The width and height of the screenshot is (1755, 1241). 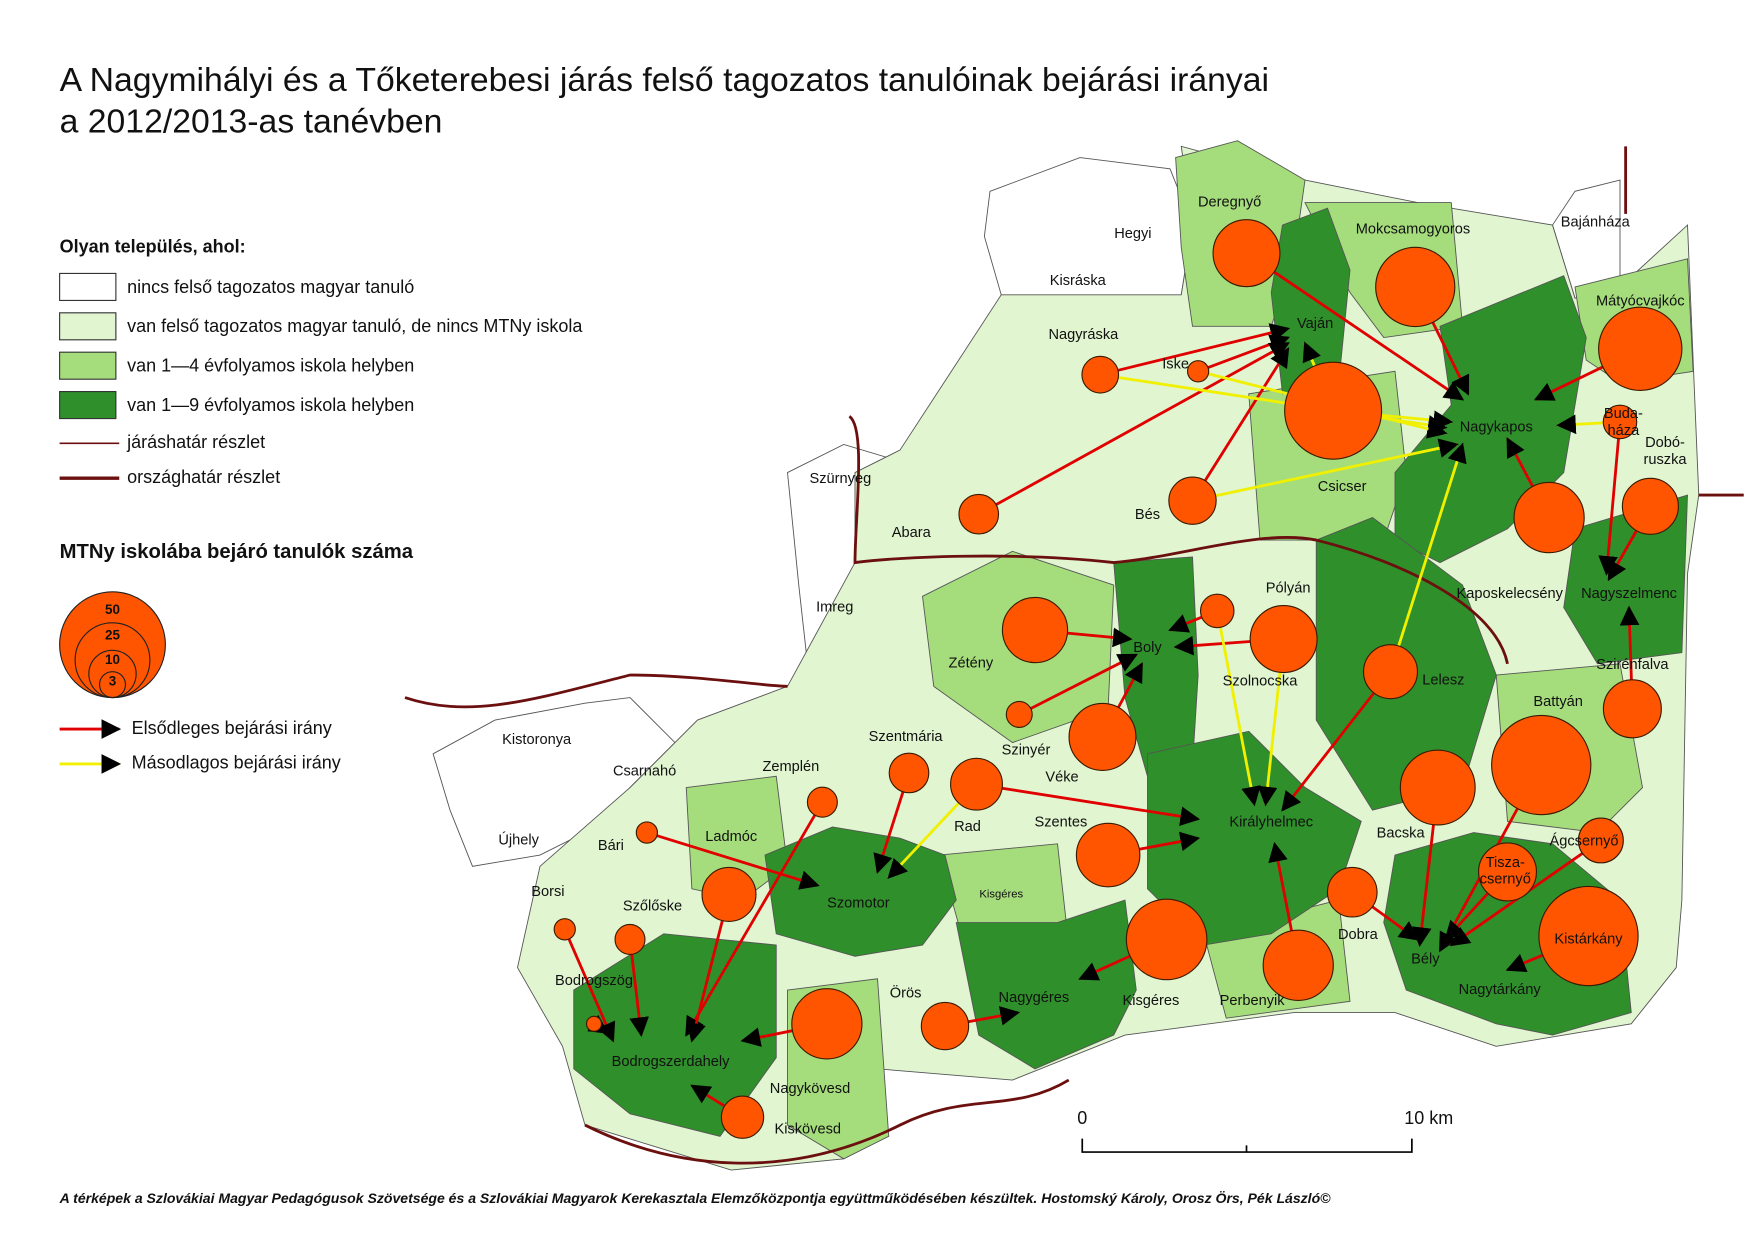 What do you see at coordinates (1315, 324) in the screenshot?
I see `place-label: Vaján` at bounding box center [1315, 324].